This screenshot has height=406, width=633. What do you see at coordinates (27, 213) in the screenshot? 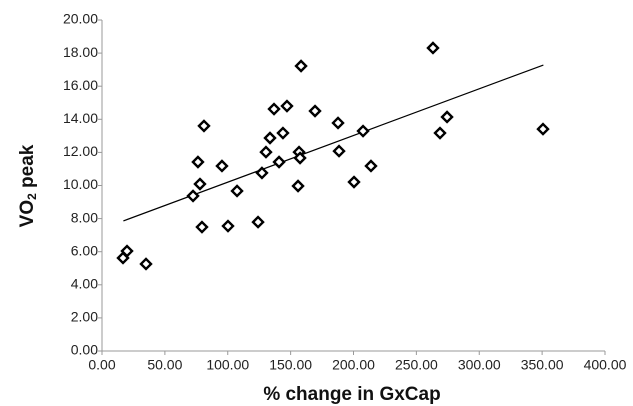
I see `y-title-main: VO` at bounding box center [27, 213].